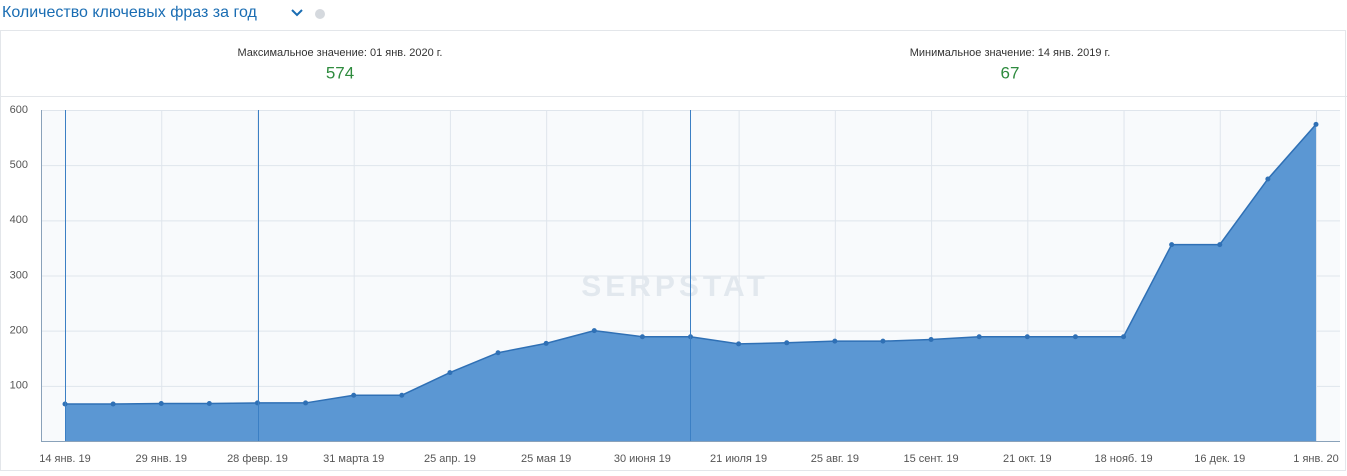 The image size is (1347, 476). I want to click on x-tick-label: 30 июня 19, so click(642, 459).